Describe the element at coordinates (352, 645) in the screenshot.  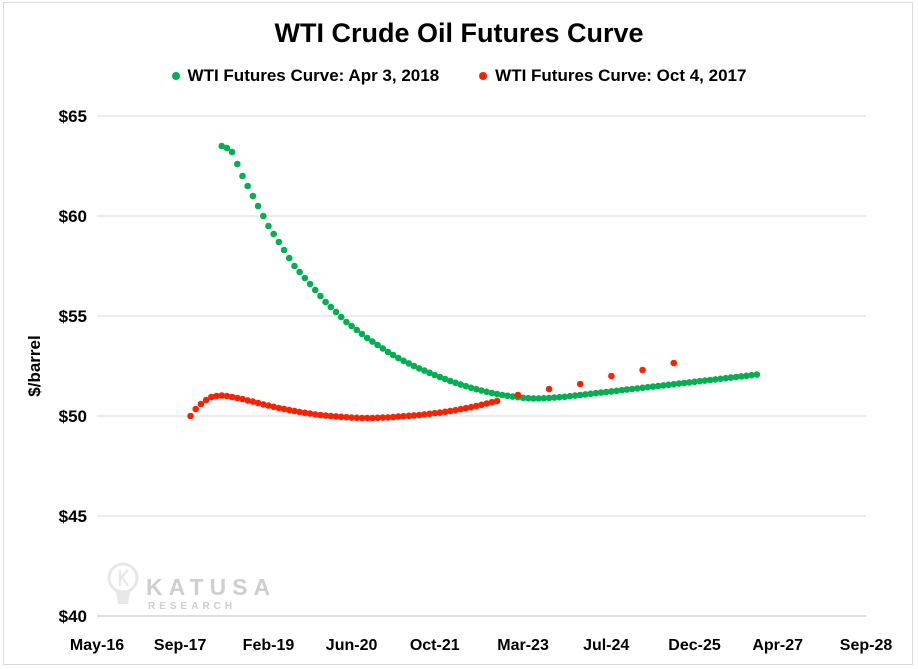
I see `x-tick-label: Jun-20` at that location.